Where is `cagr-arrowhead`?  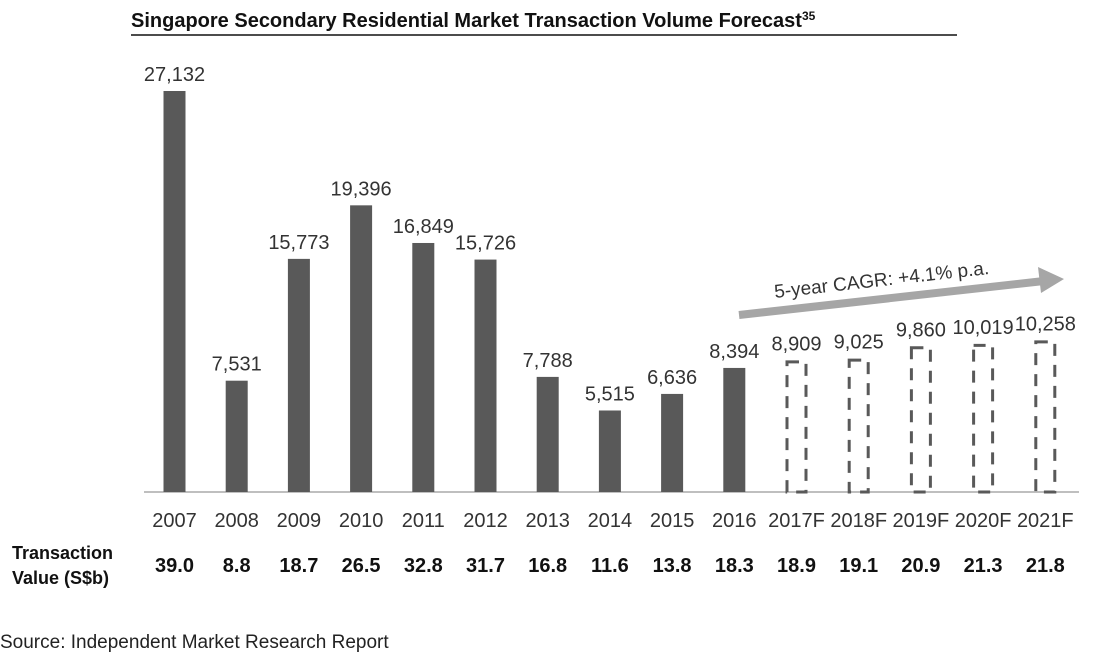 cagr-arrowhead is located at coordinates (1051, 280).